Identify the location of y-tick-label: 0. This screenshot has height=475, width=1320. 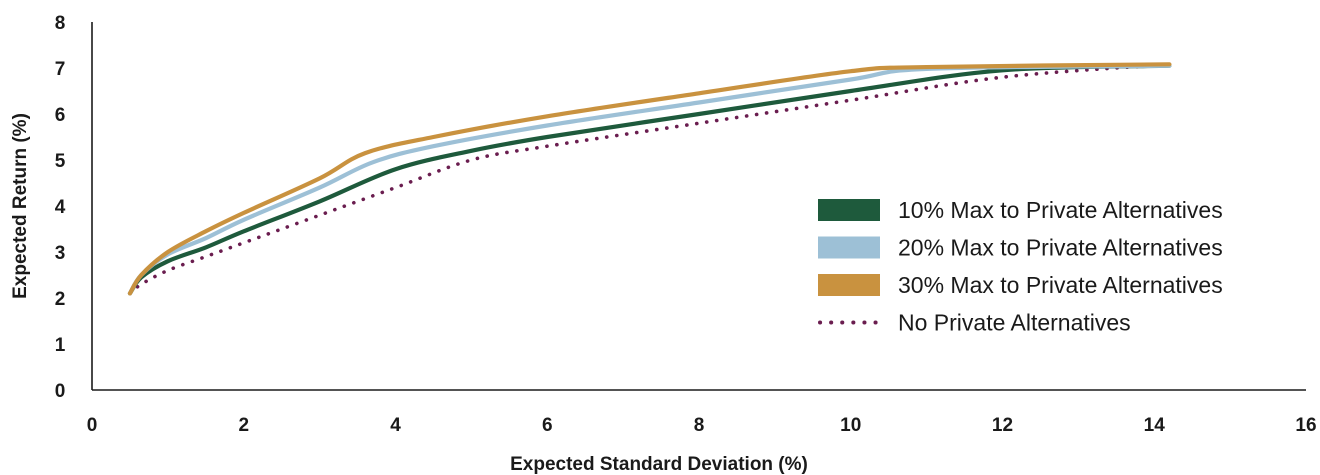
(60, 391).